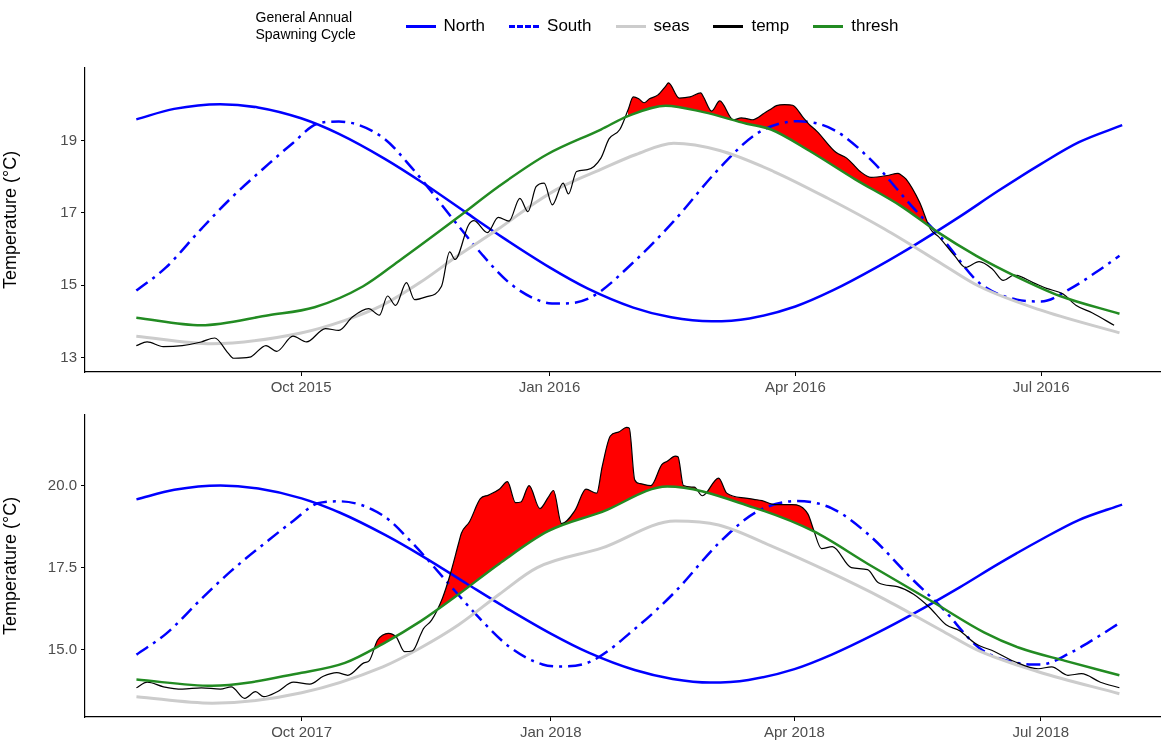 The height and width of the screenshot is (747, 1164). I want to click on legend-label: thresh, so click(875, 26).